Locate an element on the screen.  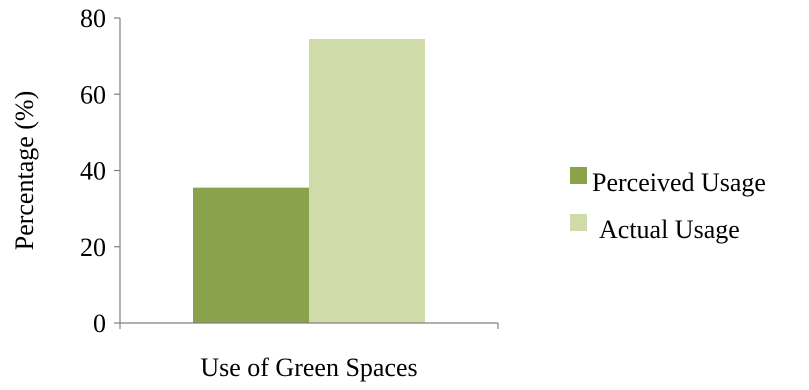
y-tick-label: 0 is located at coordinates (99, 323).